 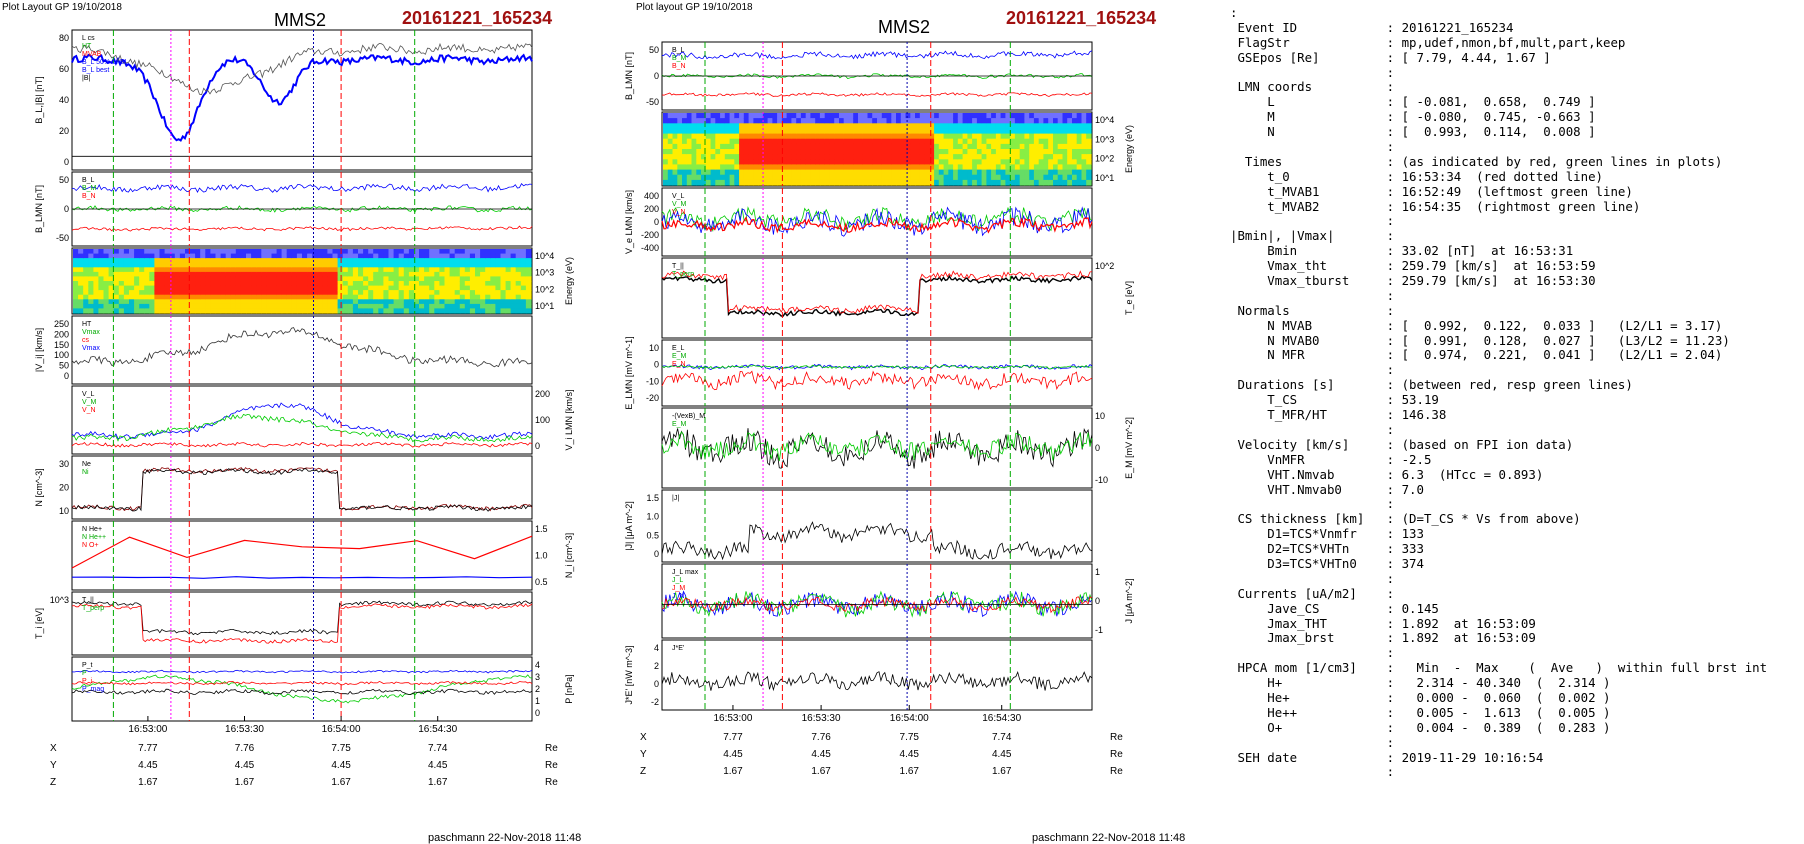 I want to click on y-tick-label: 0, so click(x=66, y=162).